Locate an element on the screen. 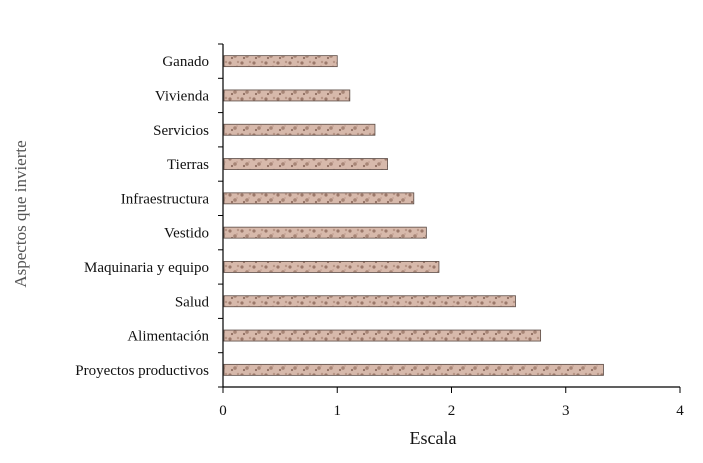  x-axis-title: Escala is located at coordinates (433, 438).